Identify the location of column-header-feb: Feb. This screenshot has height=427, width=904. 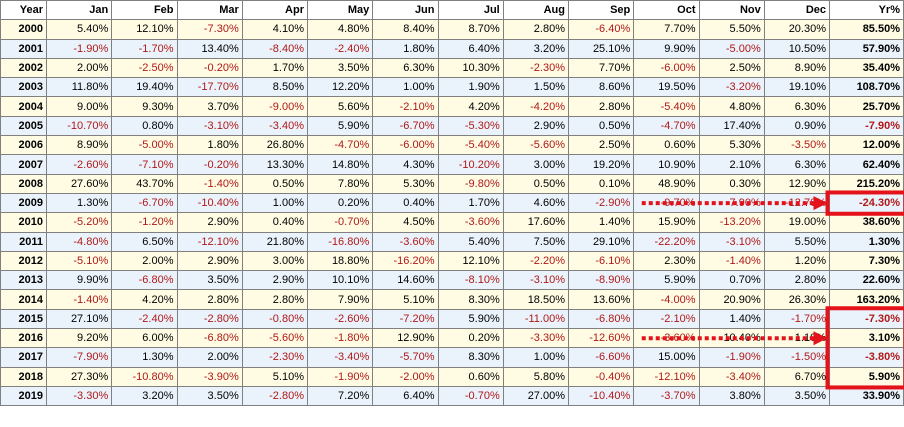
(144, 10).